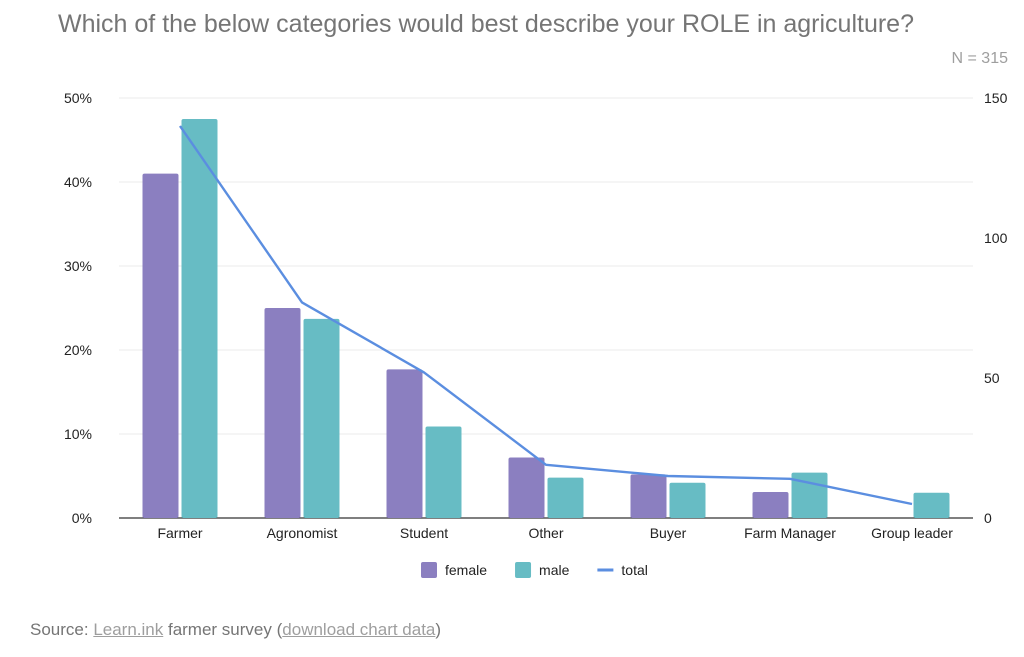 This screenshot has height=657, width=1024. What do you see at coordinates (179, 533) in the screenshot?
I see `x-tick-label: Farmer` at bounding box center [179, 533].